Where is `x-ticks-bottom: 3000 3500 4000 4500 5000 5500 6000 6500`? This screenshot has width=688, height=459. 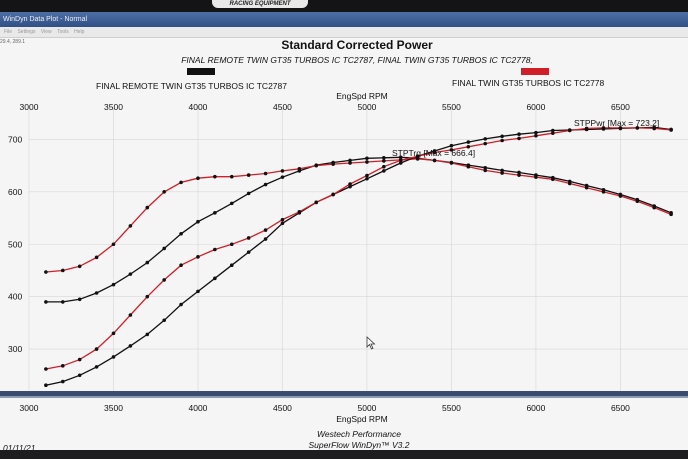
x-ticks-bottom: 3000 3500 4000 4500 5000 5500 6000 6500 is located at coordinates (325, 408).